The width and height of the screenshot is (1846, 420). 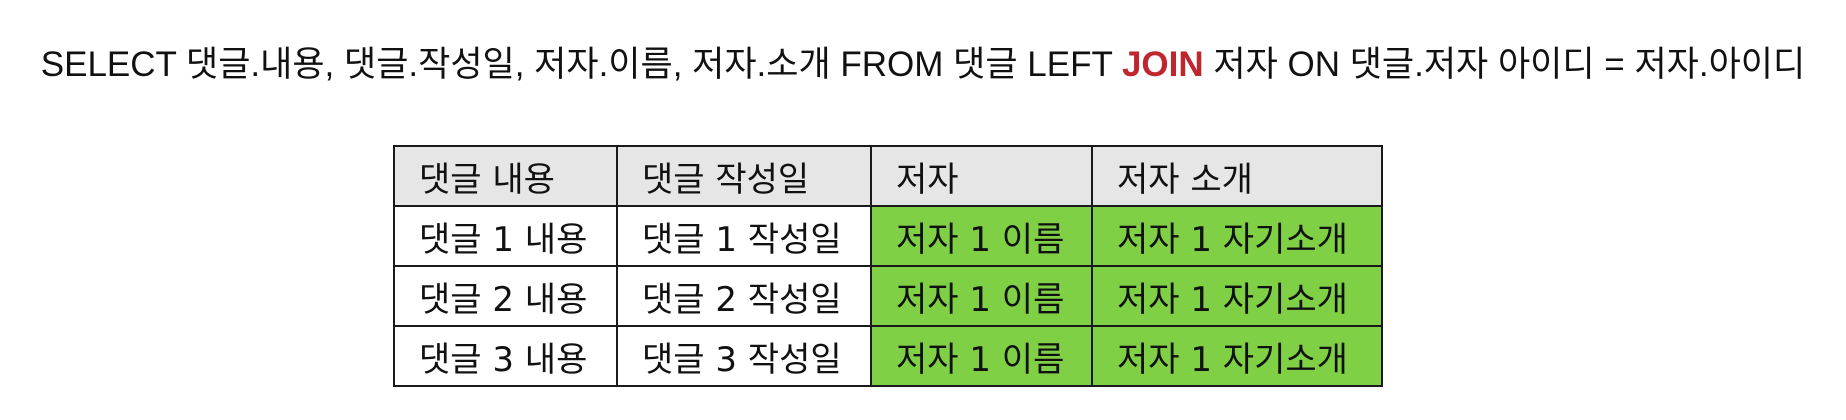 I want to click on cell-comment-date: 댓글 3 작성일, so click(x=744, y=356).